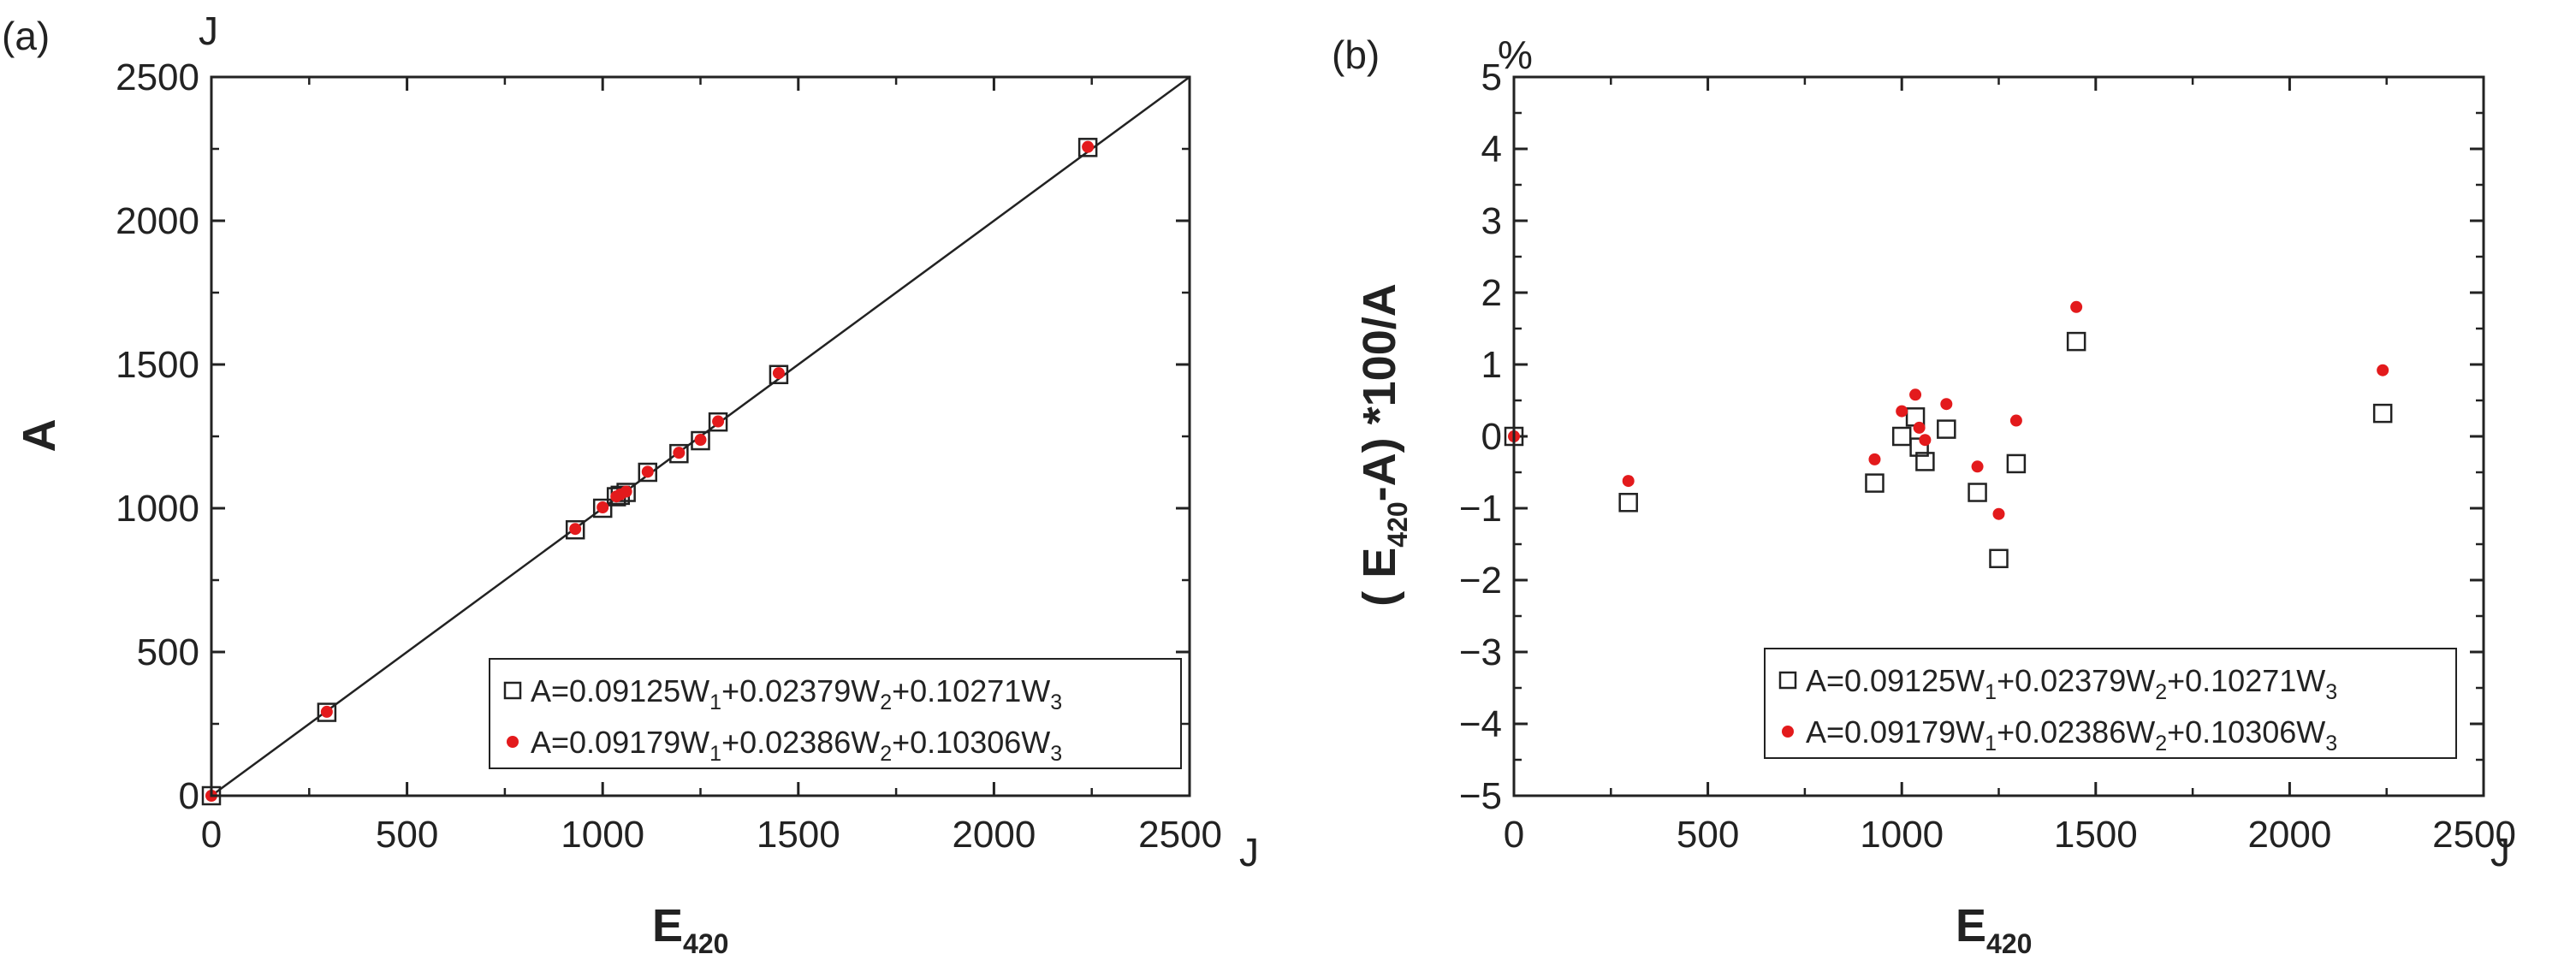 Image resolution: width=2576 pixels, height=960 pixels. What do you see at coordinates (1480, 724) in the screenshot?
I see `y-tick-label: −4` at bounding box center [1480, 724].